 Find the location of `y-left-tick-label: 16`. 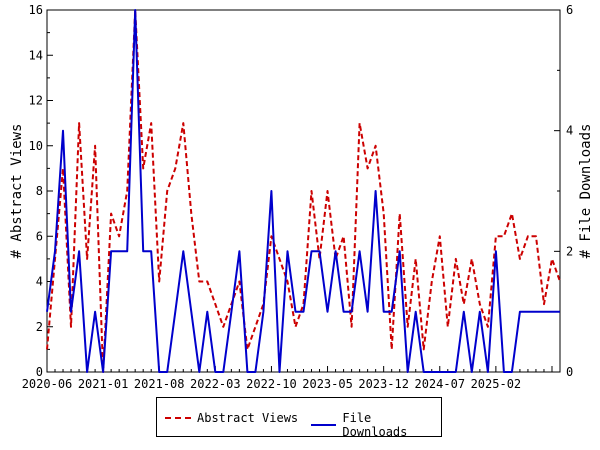

y-left-tick-label: 16 is located at coordinates (36, 10).